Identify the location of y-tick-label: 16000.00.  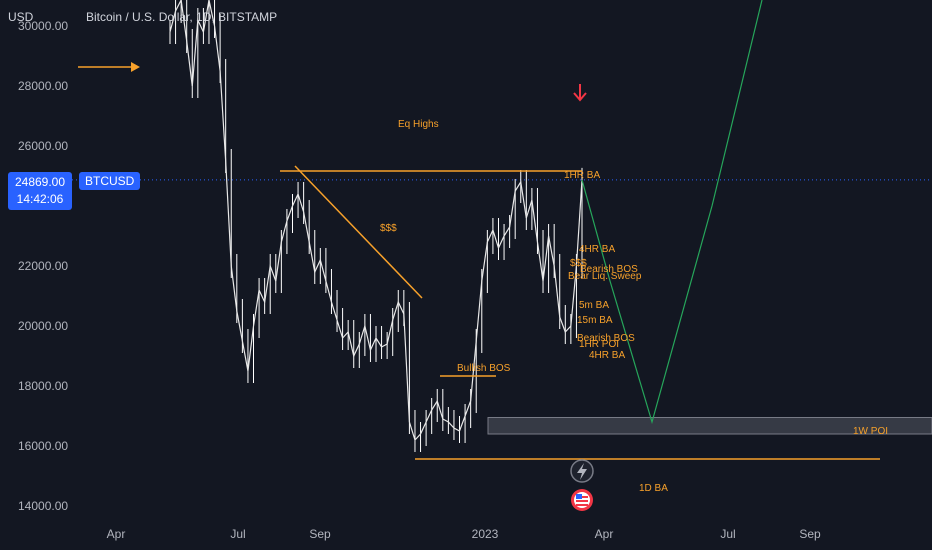
(43, 446).